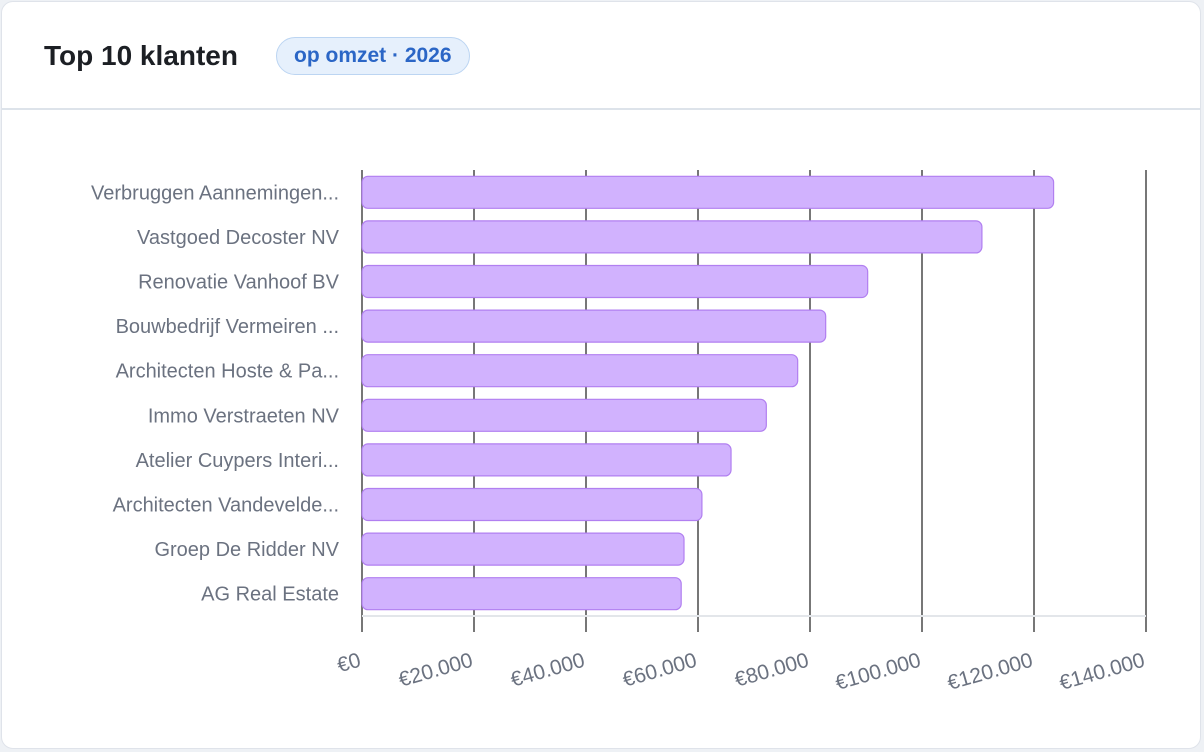 Image resolution: width=1204 pixels, height=752 pixels. I want to click on category-label: Immo Verstraeten NV, so click(244, 416).